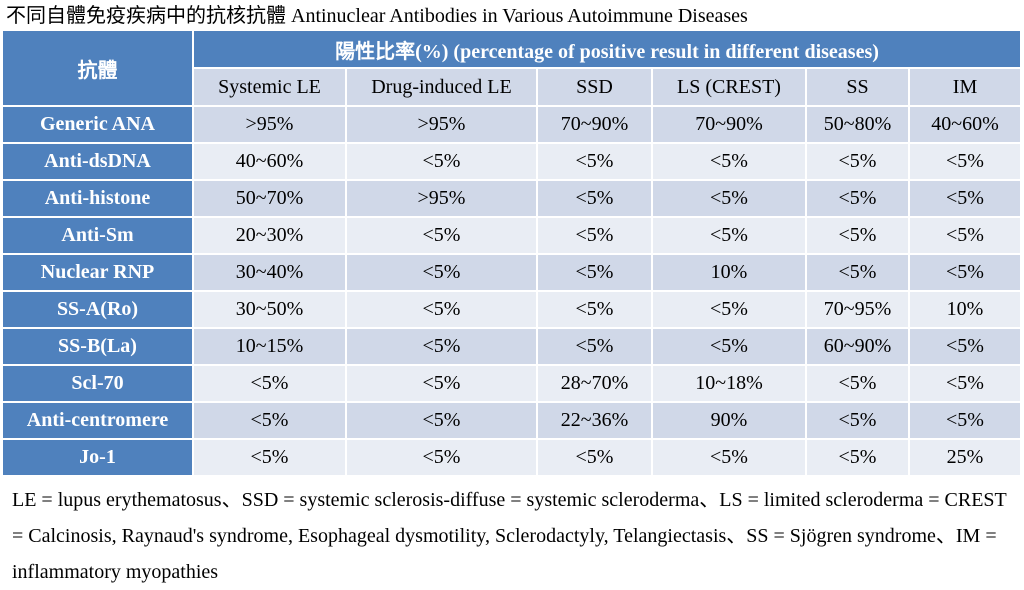  What do you see at coordinates (966, 87) in the screenshot?
I see `column-header: IM` at bounding box center [966, 87].